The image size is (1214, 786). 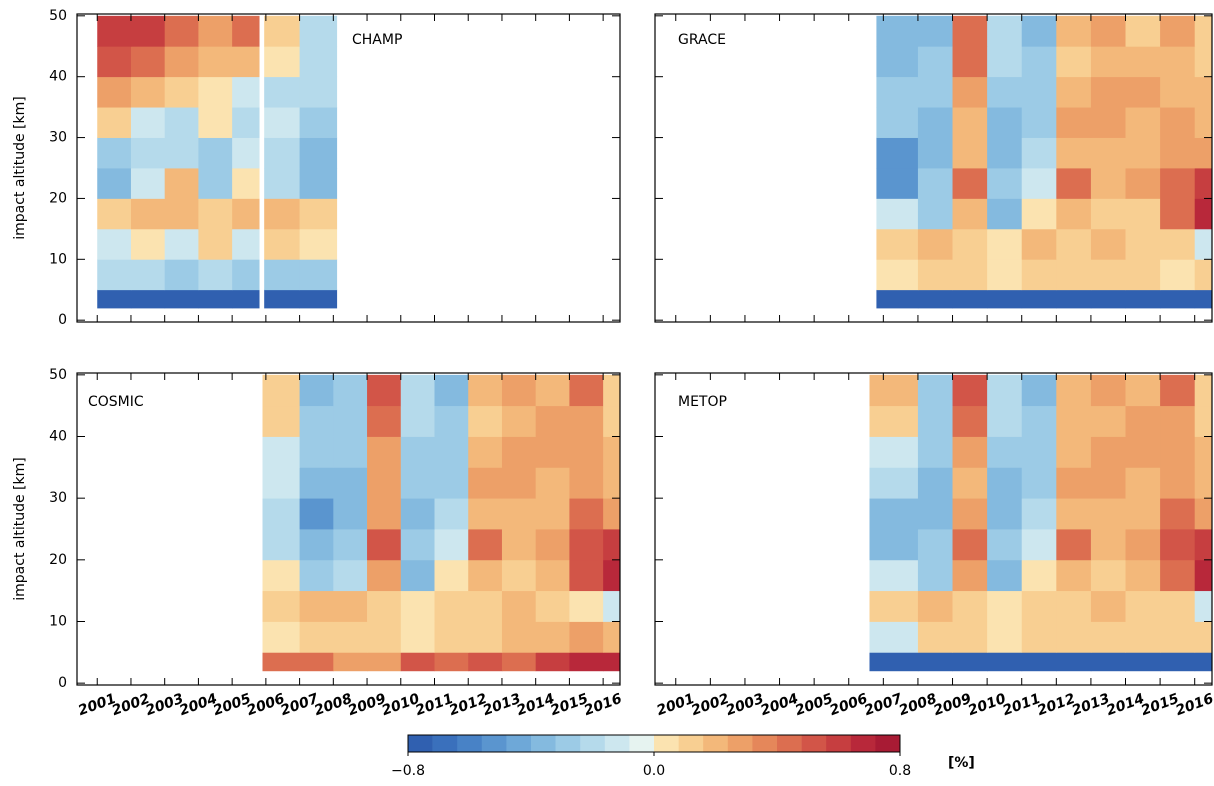 I want to click on colorbar-tick-label: 0.0, so click(x=654, y=771).